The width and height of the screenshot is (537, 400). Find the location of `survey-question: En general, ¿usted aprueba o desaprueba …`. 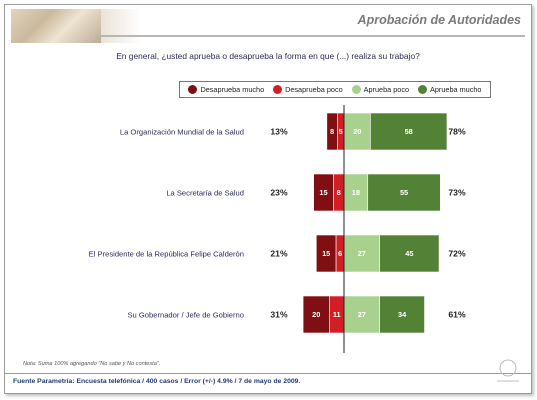

survey-question: En general, ¿usted aprueba o desaprueba … is located at coordinates (268, 56).